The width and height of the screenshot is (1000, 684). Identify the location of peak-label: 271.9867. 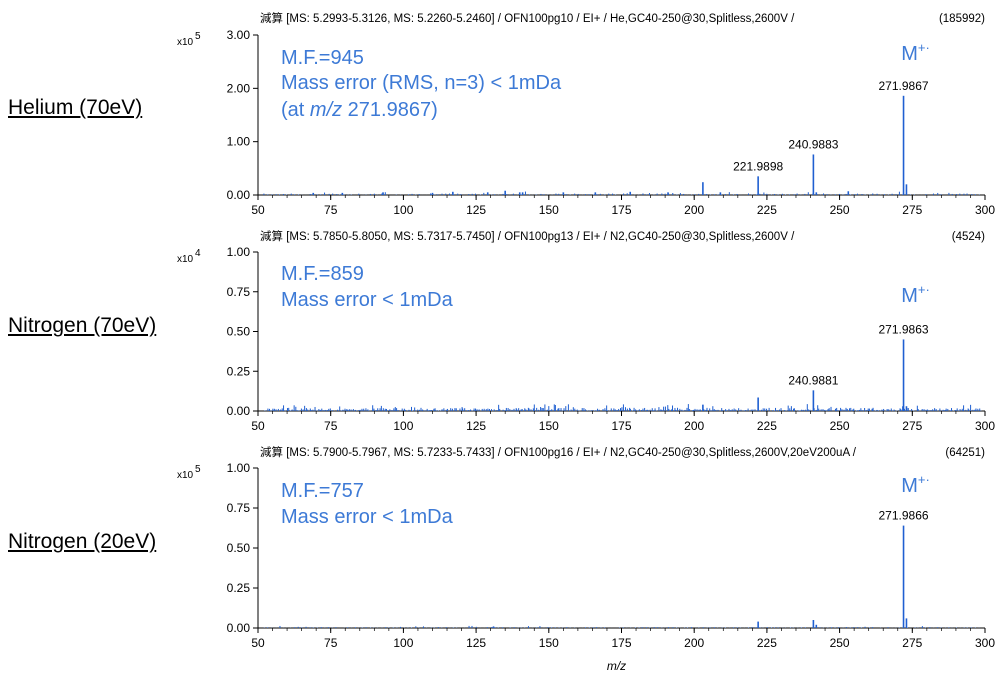
(904, 86).